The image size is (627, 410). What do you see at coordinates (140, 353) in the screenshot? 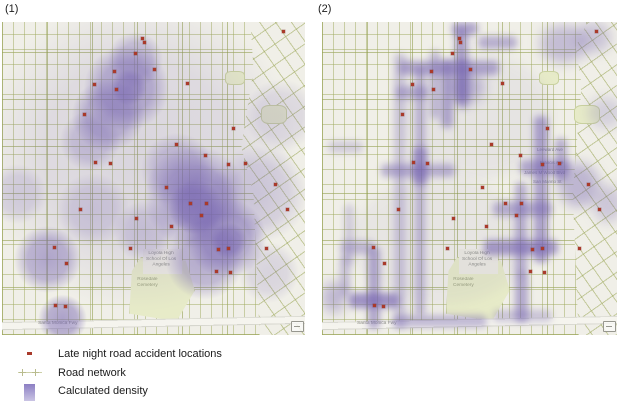
I see `legend-label-accidents: Late night road accident locations` at bounding box center [140, 353].